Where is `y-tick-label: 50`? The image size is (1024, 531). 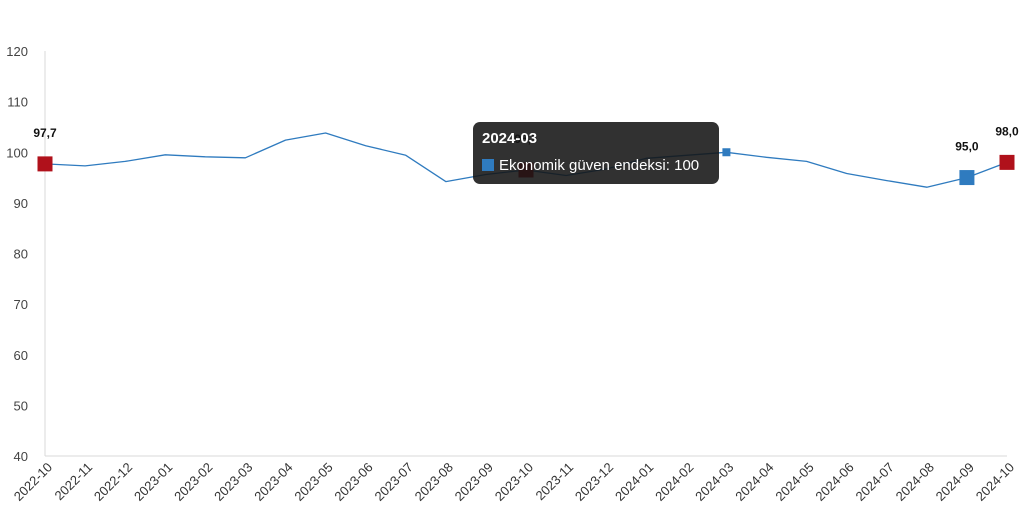
y-tick-label: 50 is located at coordinates (21, 405).